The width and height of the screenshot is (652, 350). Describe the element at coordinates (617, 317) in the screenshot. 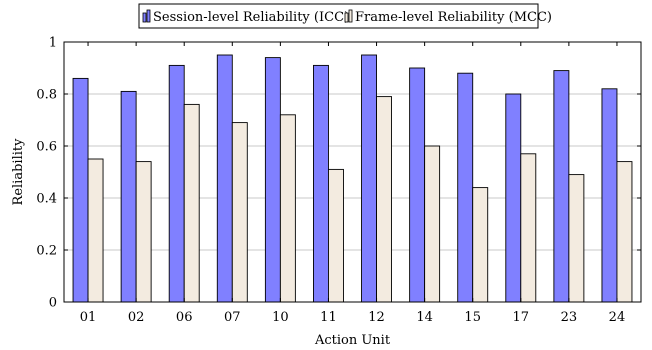

I see `x-tick-label: 24` at that location.